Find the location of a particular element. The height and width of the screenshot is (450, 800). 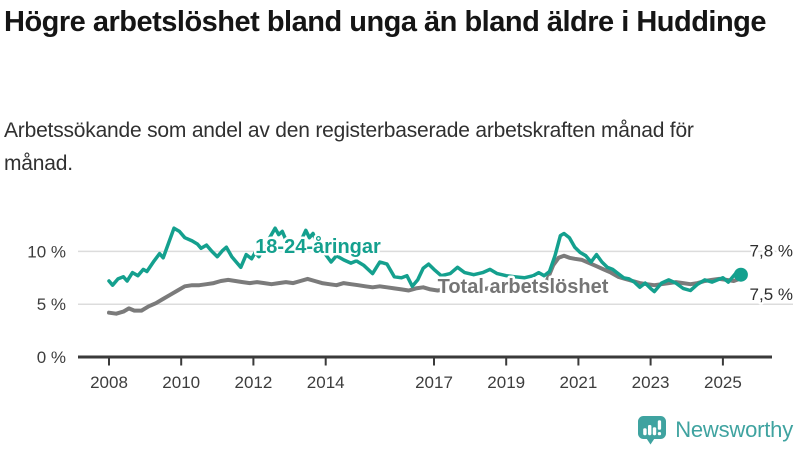

series-label-total: Total arbetslöshet is located at coordinates (523, 287).